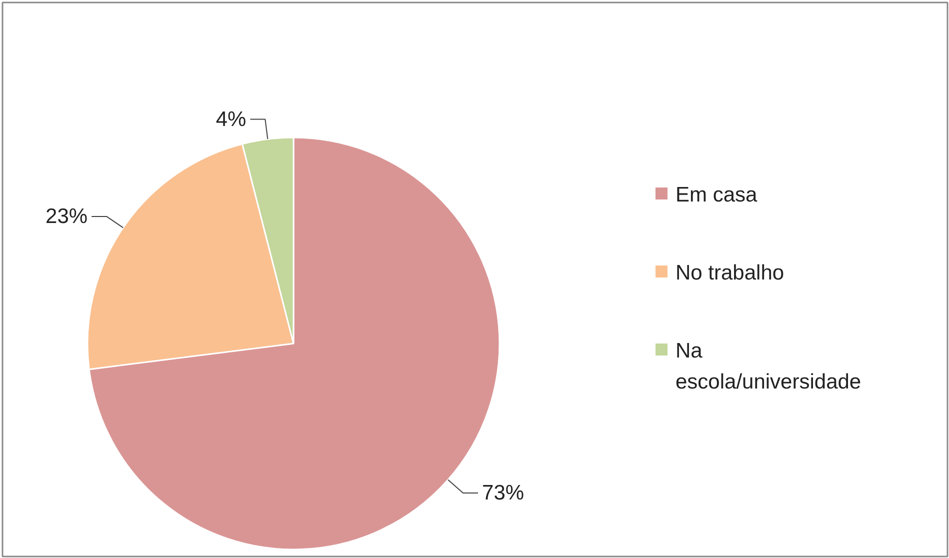 The image size is (949, 558). Describe the element at coordinates (717, 195) in the screenshot. I see `legend-label: Em casa` at that location.